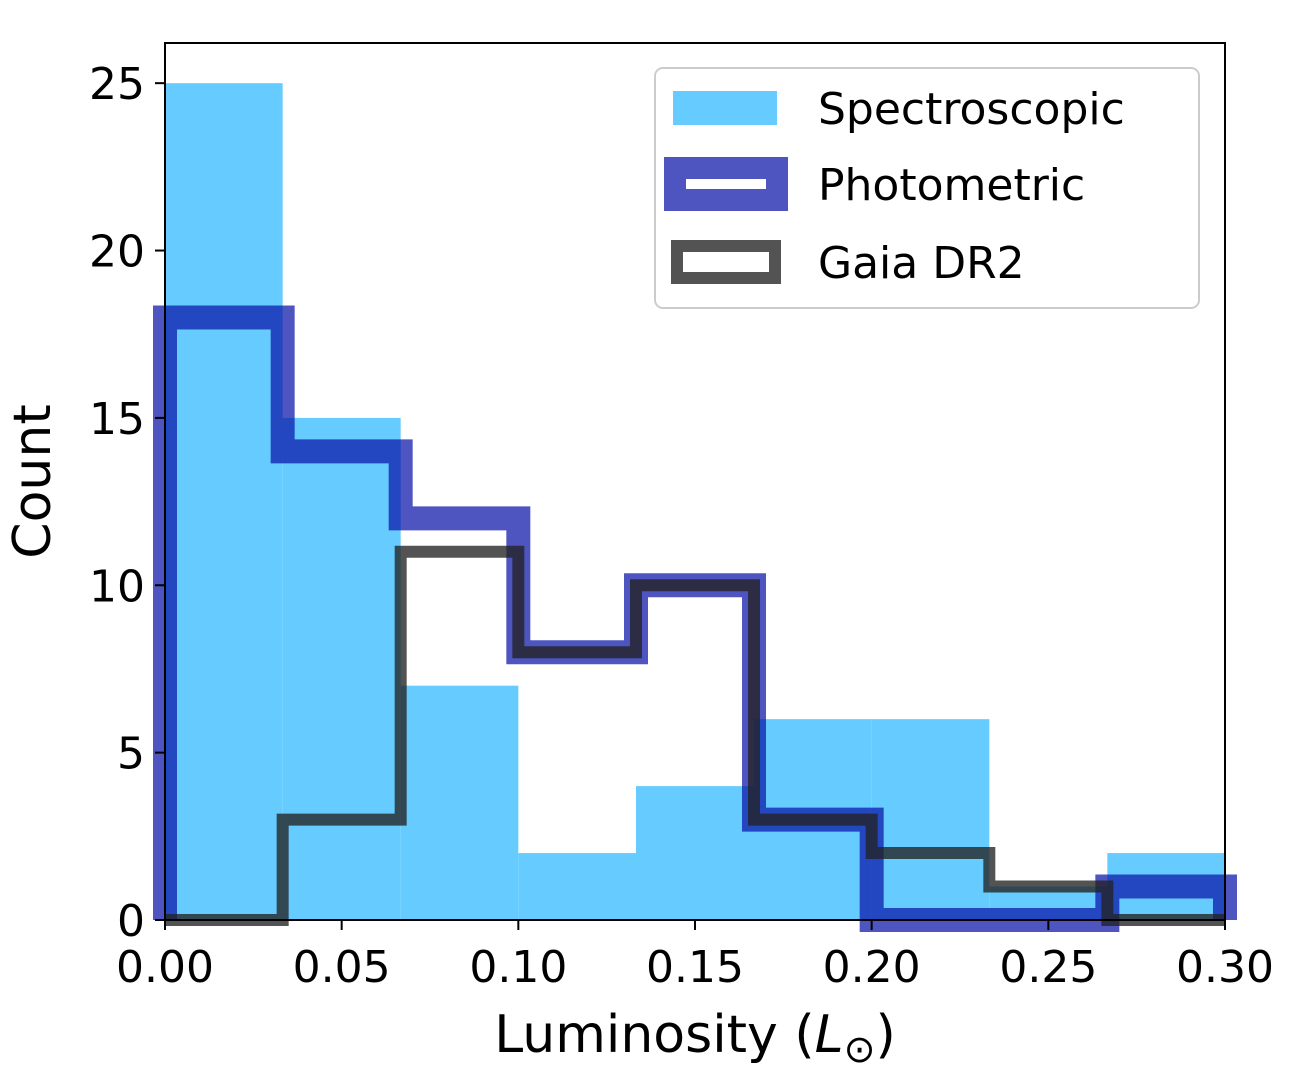  What do you see at coordinates (117, 252) in the screenshot?
I see `y-tick-label: 20` at bounding box center [117, 252].